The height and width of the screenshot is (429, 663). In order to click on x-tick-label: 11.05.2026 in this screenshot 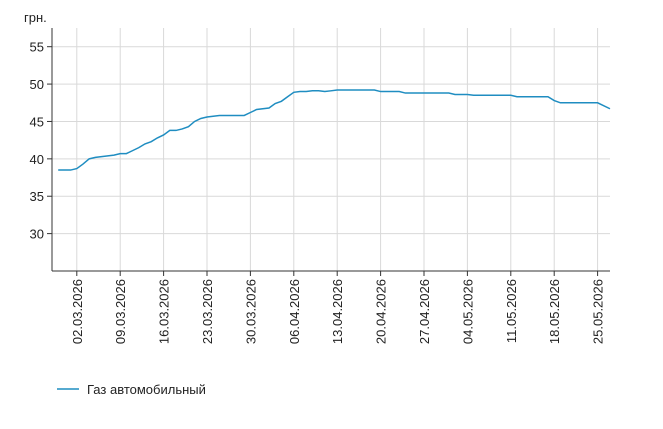, I will do `click(511, 311)`.